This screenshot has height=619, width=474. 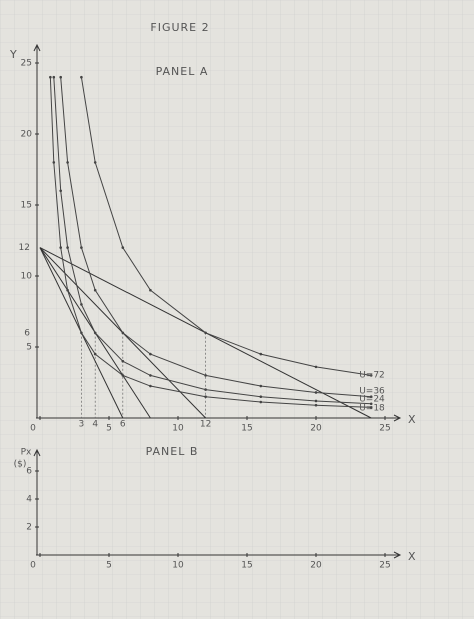 What do you see at coordinates (27, 333) in the screenshot?
I see `minor-y-tick-label: 6` at bounding box center [27, 333].